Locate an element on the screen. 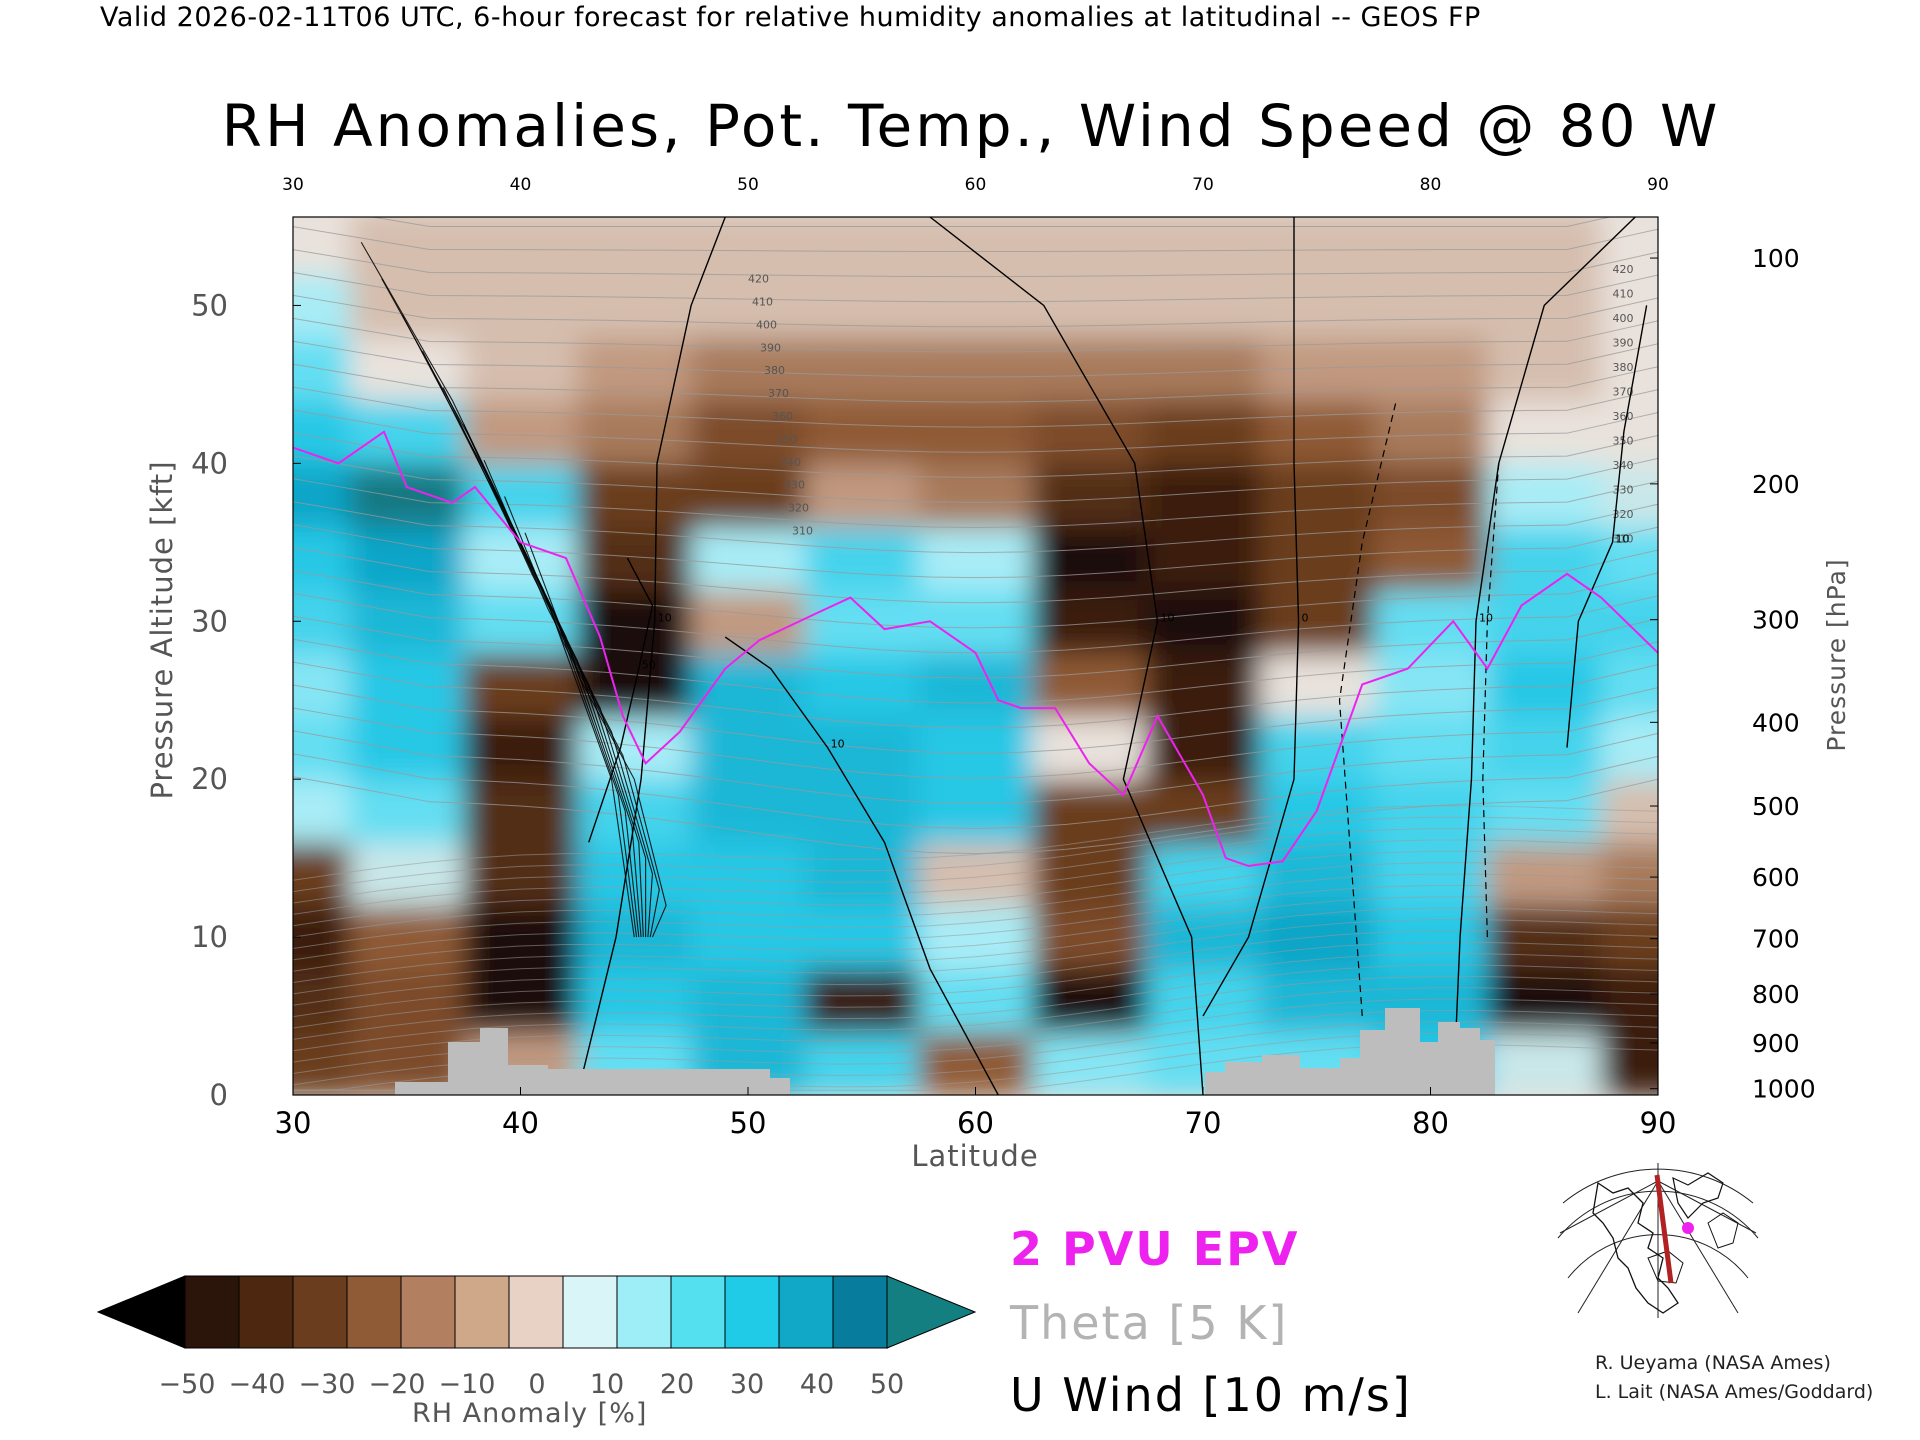  legend-theta: Theta [5 K] is located at coordinates (1149, 1323).